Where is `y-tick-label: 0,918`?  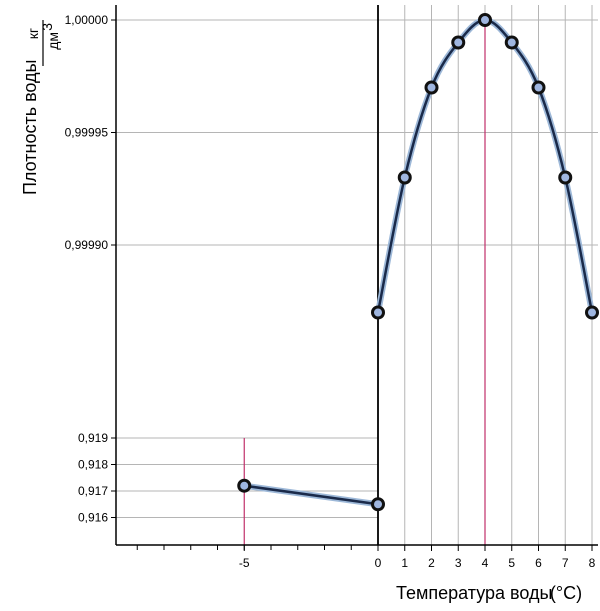 y-tick-label: 0,918 is located at coordinates (93, 465).